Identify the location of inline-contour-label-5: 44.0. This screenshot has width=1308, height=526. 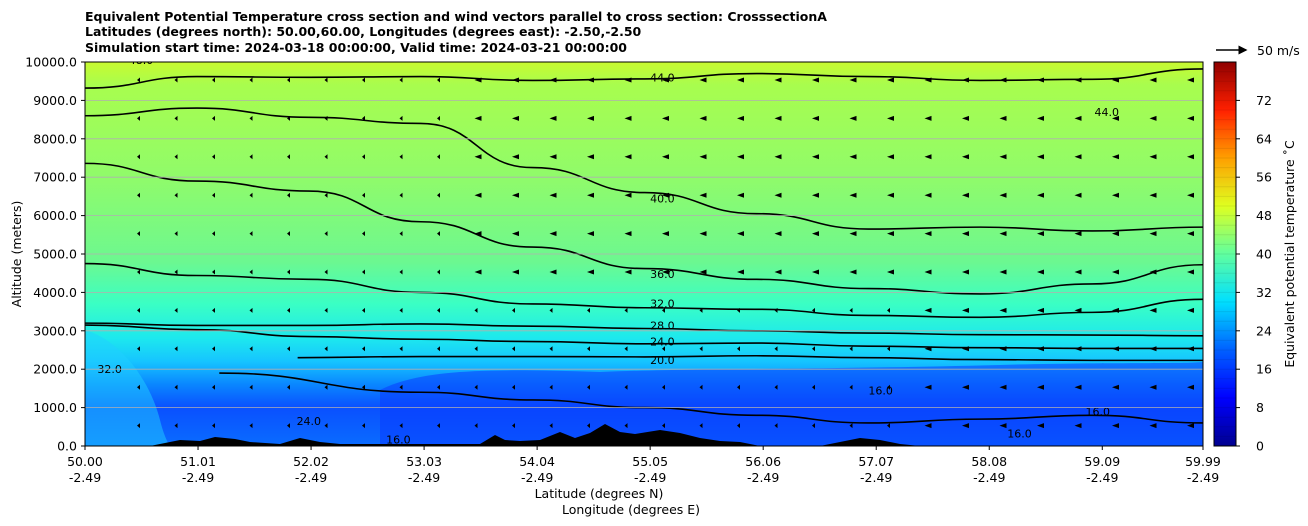
(1107, 112).